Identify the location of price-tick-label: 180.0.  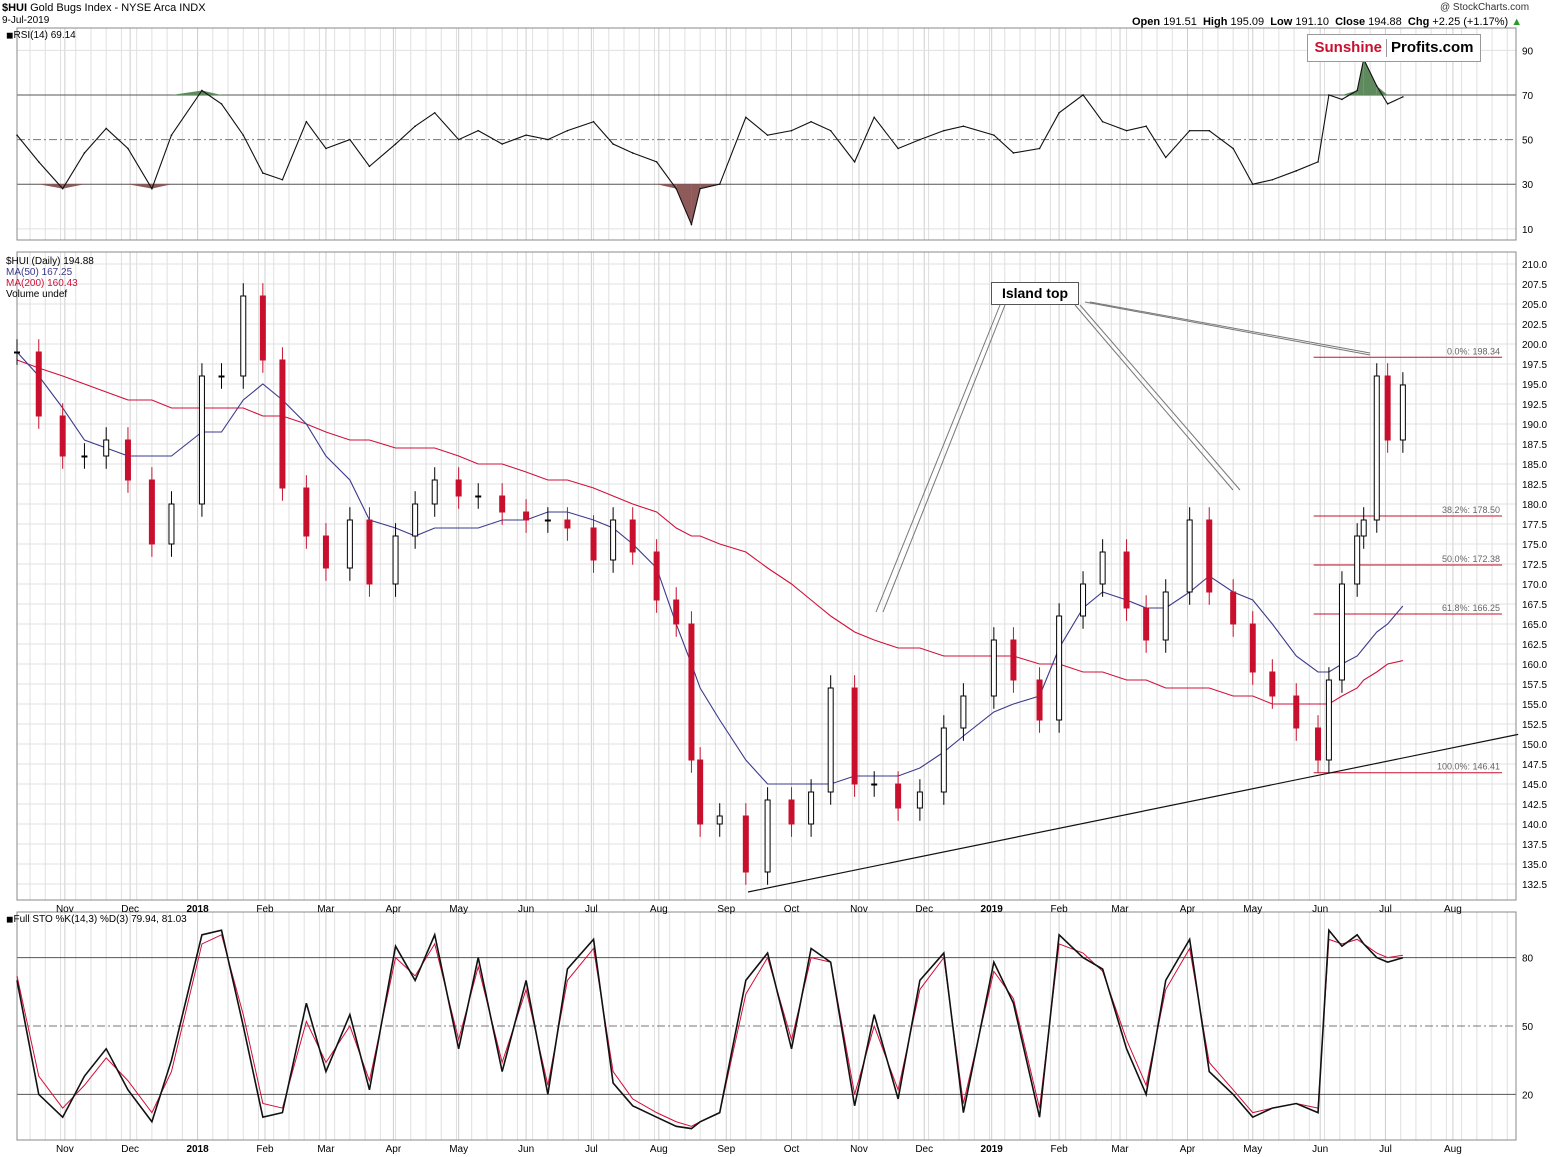
(1534, 505).